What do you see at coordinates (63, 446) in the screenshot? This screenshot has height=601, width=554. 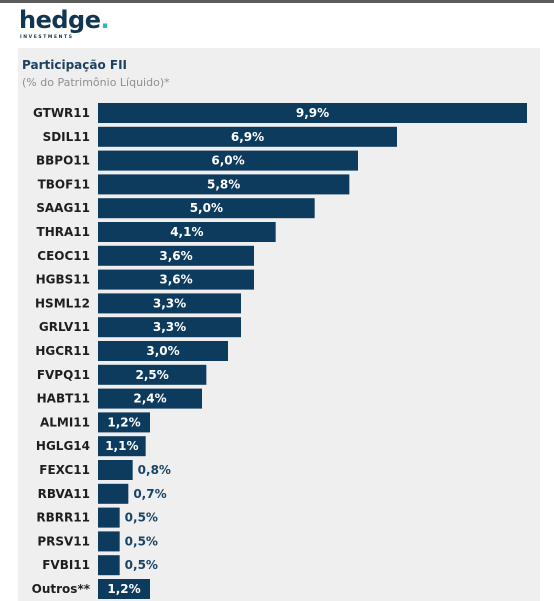 I see `category-label: HGLG14` at bounding box center [63, 446].